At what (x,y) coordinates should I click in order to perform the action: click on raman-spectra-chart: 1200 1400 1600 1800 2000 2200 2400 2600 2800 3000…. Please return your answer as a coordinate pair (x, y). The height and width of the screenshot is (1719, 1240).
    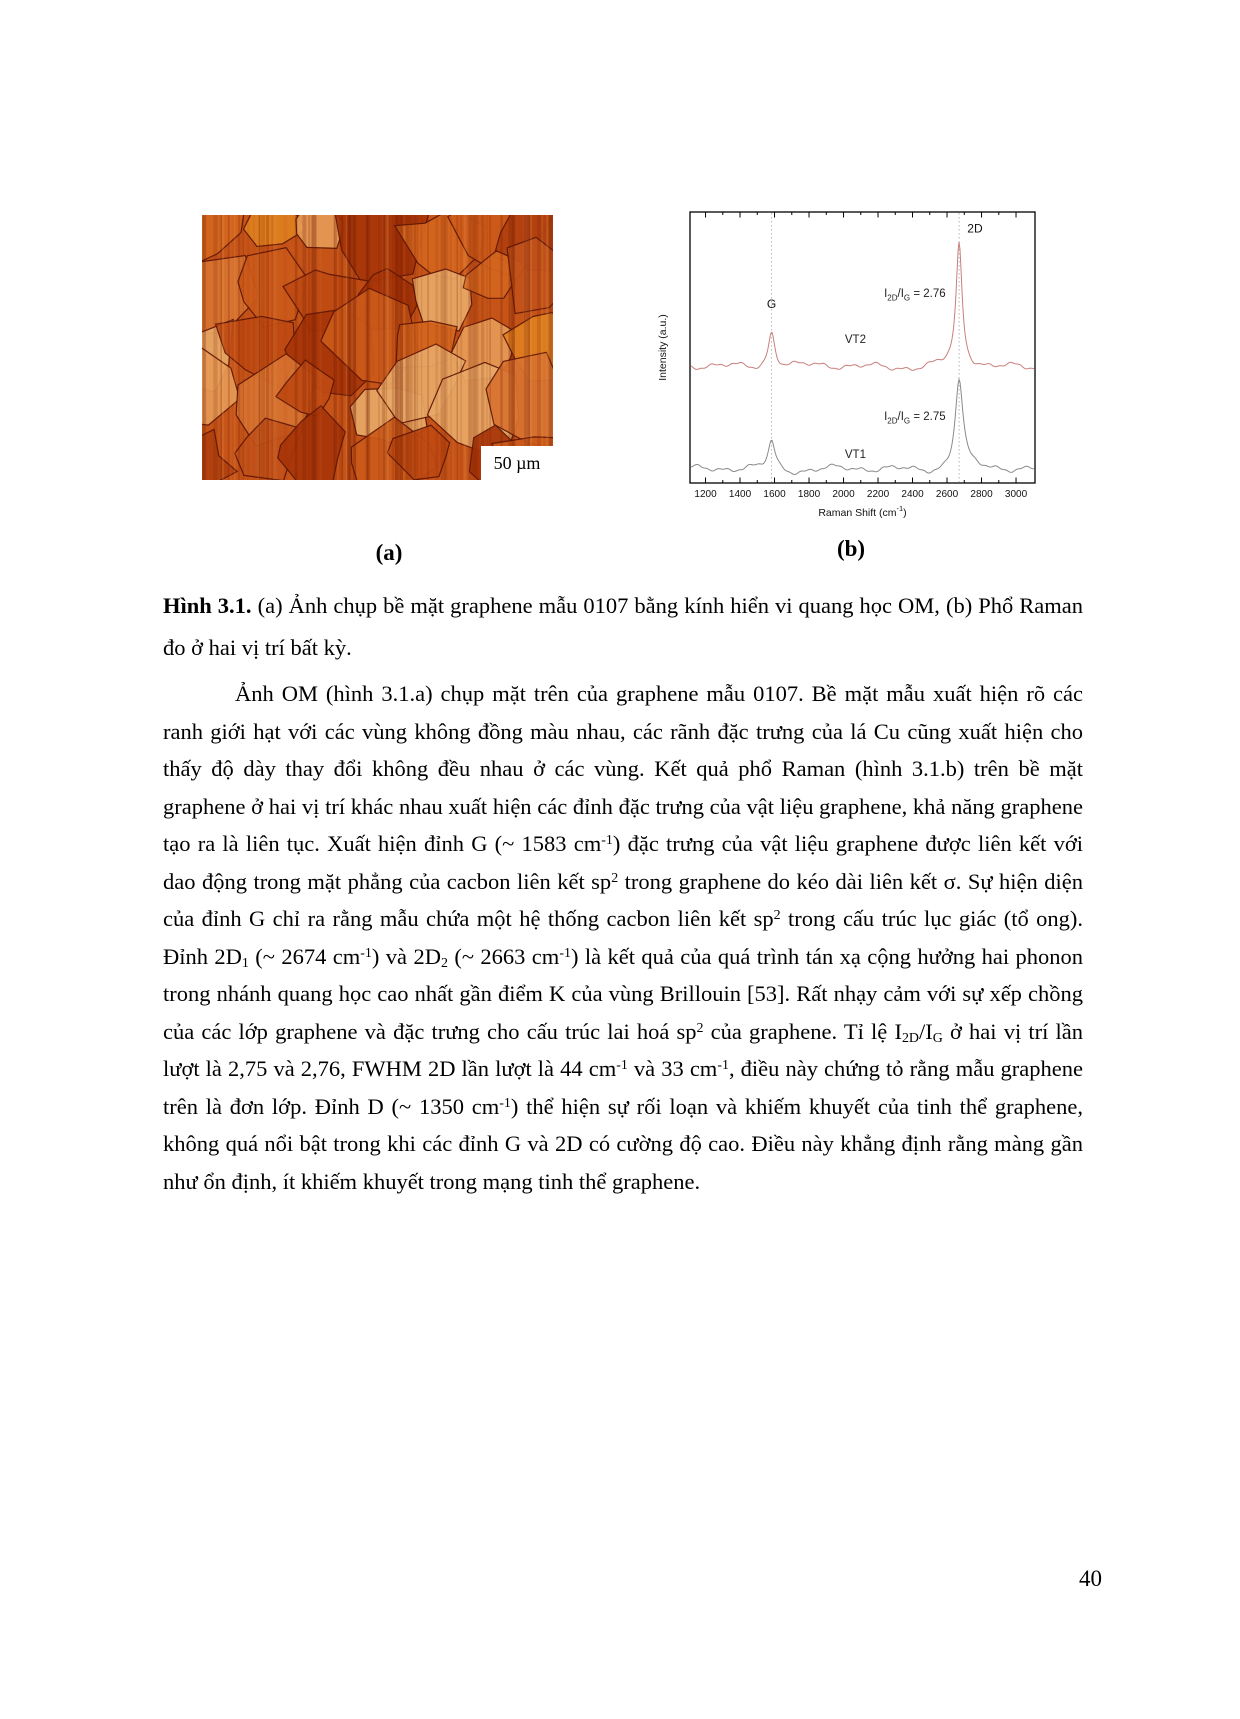
    Looking at the image, I should click on (846, 365).